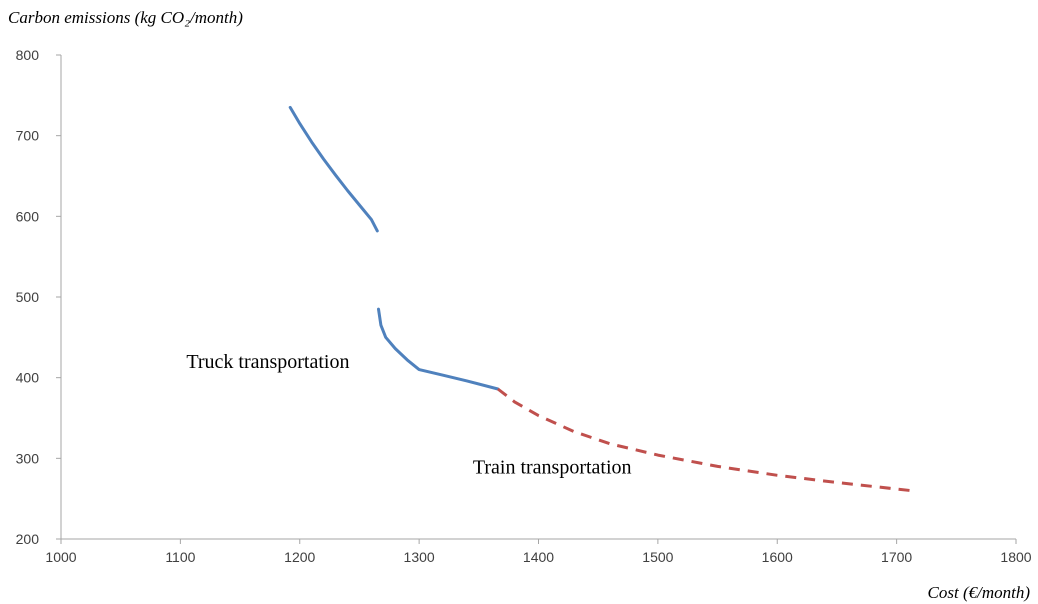 The image size is (1038, 604). What do you see at coordinates (538, 557) in the screenshot?
I see `x-tick-label: 1400` at bounding box center [538, 557].